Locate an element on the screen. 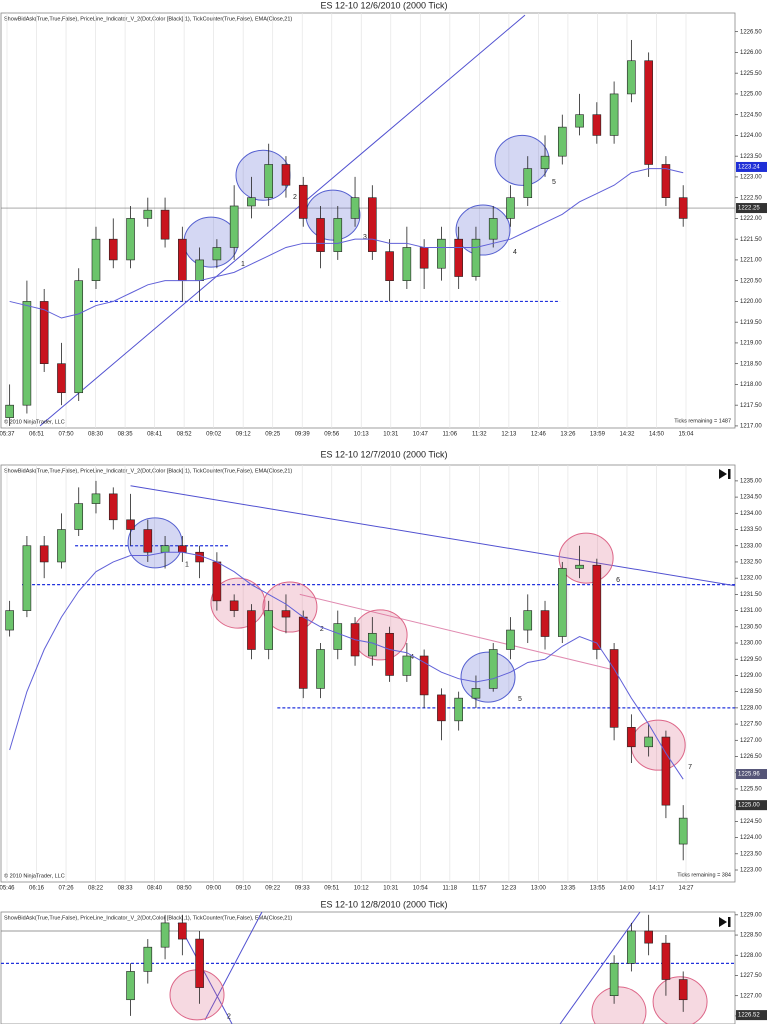 This screenshot has width=768, height=1024. pattern-label: 5 is located at coordinates (554, 182).